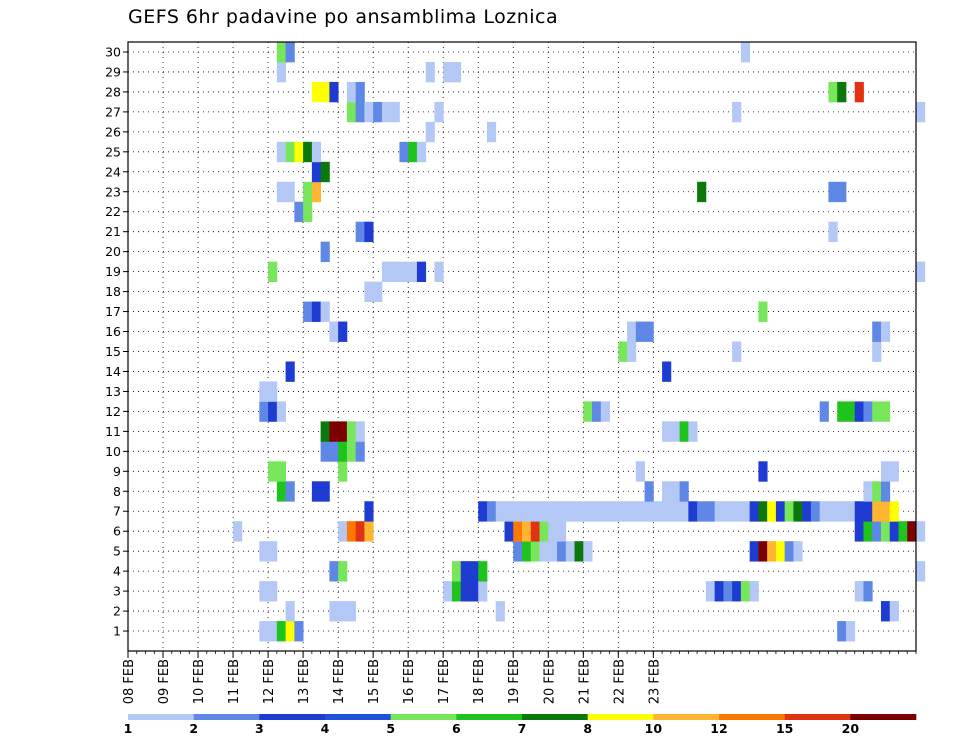  What do you see at coordinates (718, 728) in the screenshot?
I see `colorbar-label: 12` at bounding box center [718, 728].